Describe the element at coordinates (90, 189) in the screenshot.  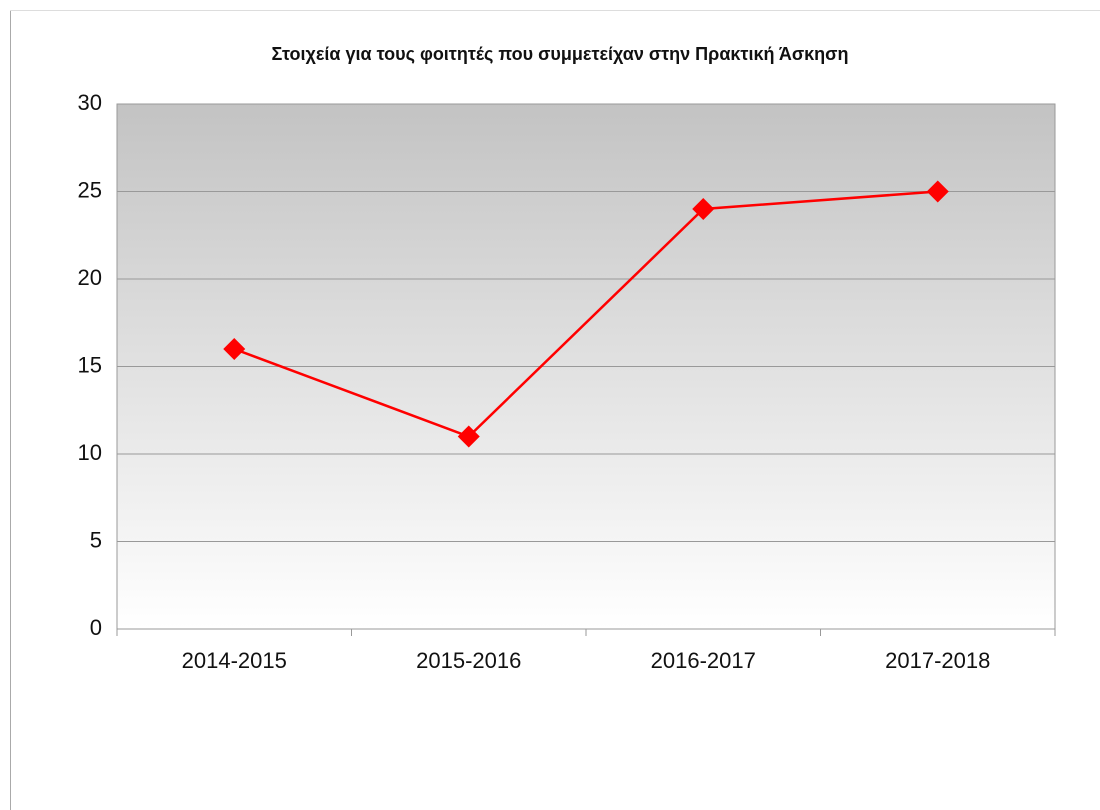
I see `y-tick-label: 25` at that location.